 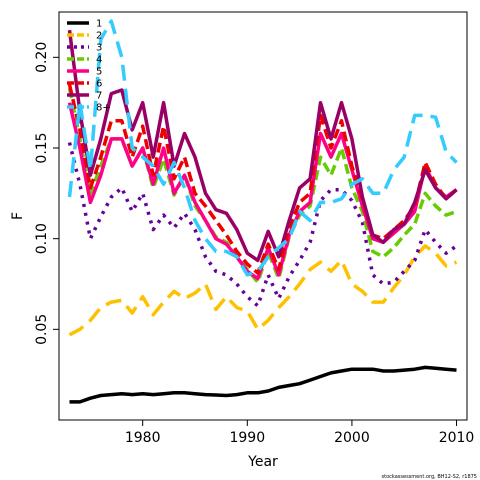 I want to click on legend-label: 6, so click(x=99, y=84).